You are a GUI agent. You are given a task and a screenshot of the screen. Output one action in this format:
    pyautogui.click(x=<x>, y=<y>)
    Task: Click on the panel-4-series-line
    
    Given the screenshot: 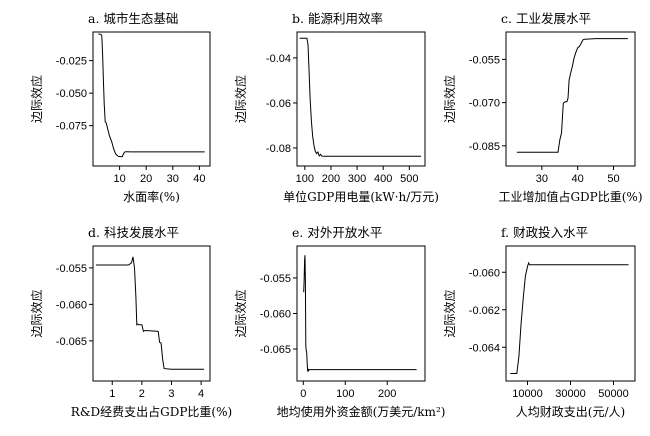 What is the action you would take?
    pyautogui.click(x=150, y=313)
    